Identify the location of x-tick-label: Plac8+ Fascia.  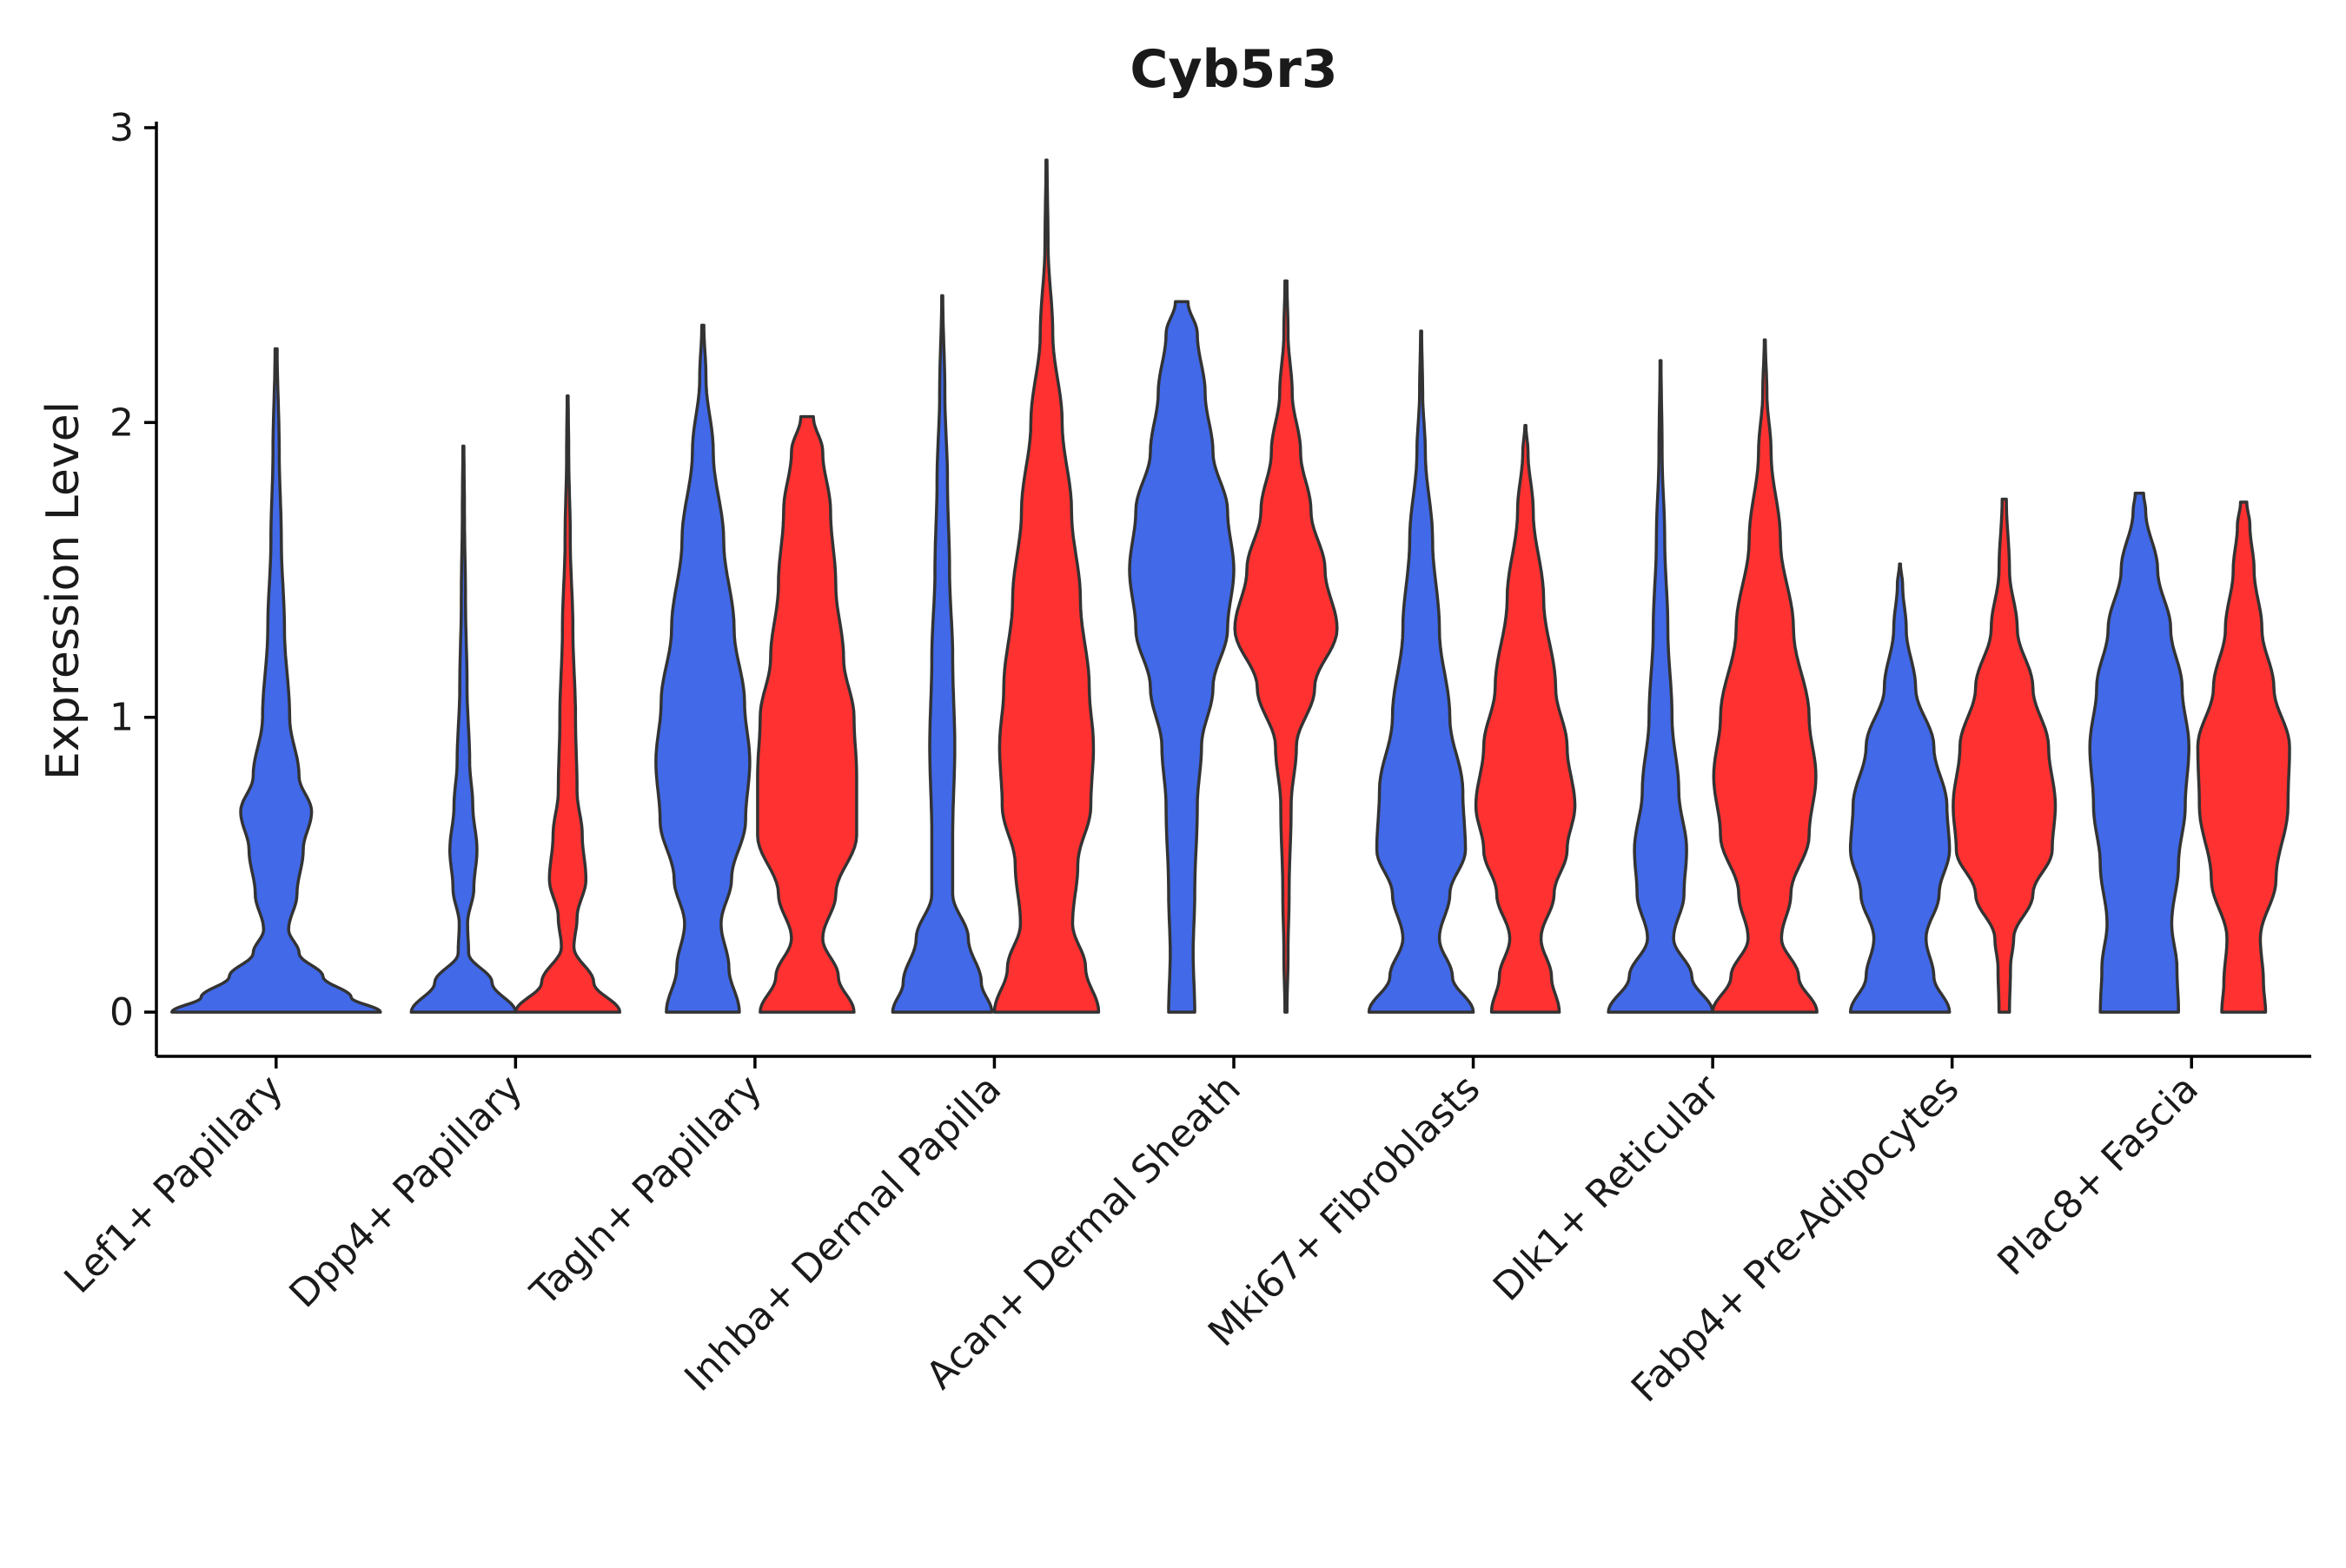
(2098, 1176).